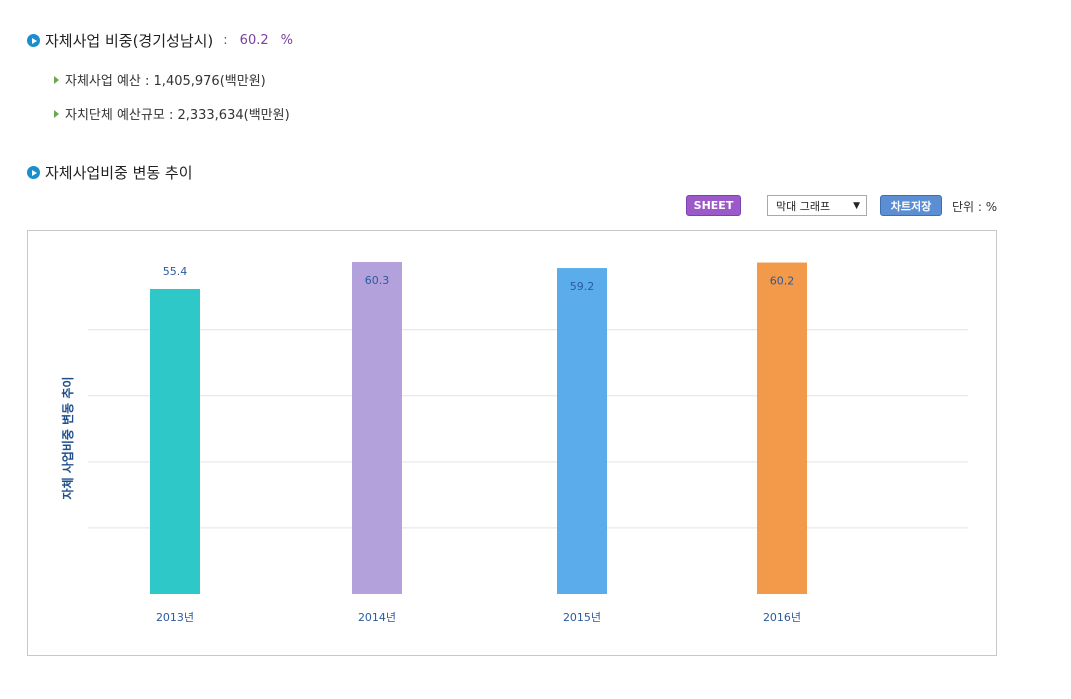  I want to click on data-label: 59.2, so click(582, 286).